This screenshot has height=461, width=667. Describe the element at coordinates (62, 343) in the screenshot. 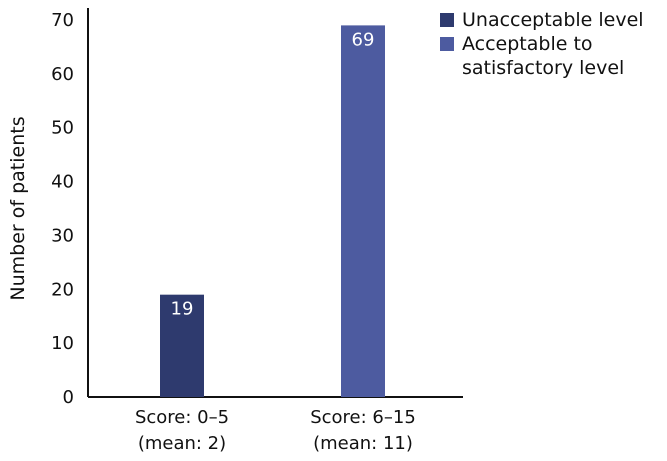

I see `y-tick-label: 10` at that location.